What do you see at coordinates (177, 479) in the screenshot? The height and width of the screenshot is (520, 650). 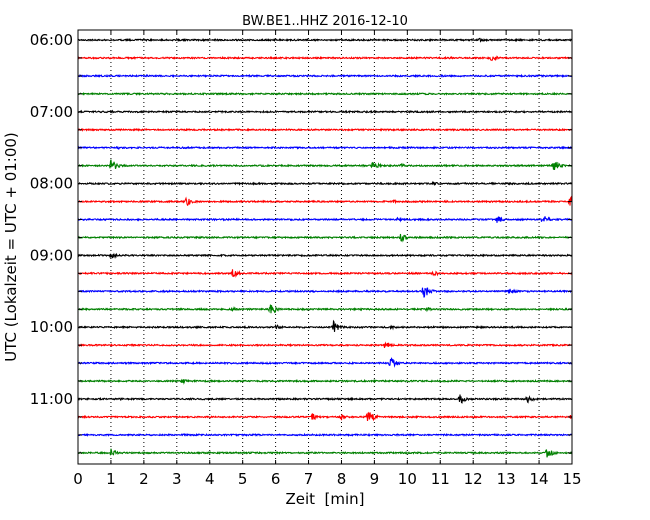 I see `x-tick-label: 3` at bounding box center [177, 479].